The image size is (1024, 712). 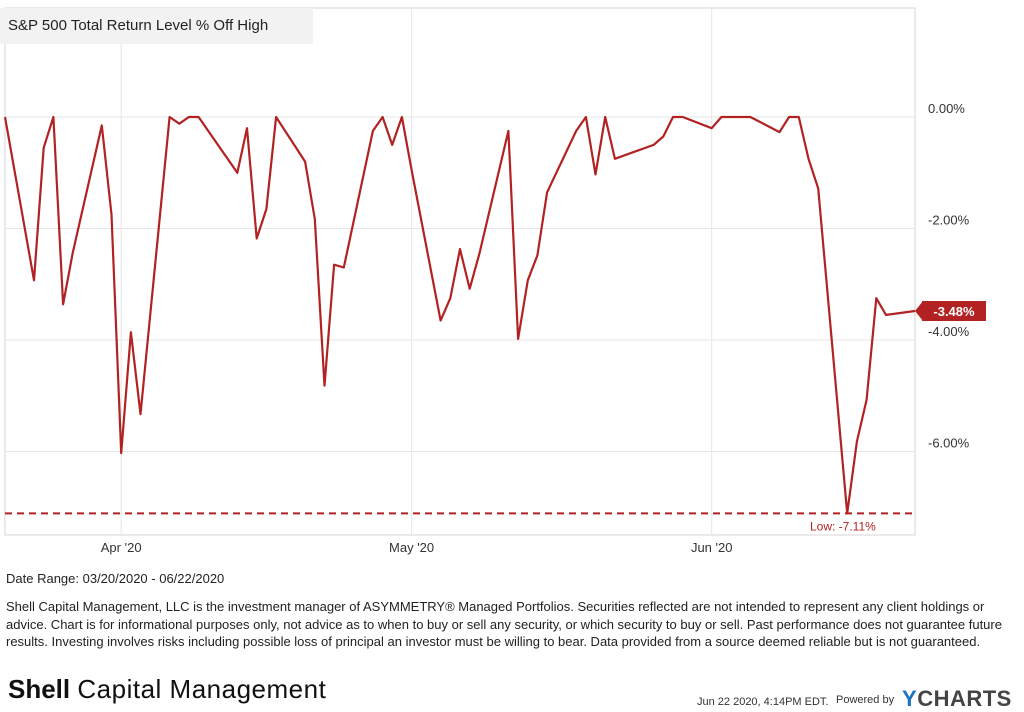 I want to click on y-tick-label: -4.00%, so click(x=949, y=331).